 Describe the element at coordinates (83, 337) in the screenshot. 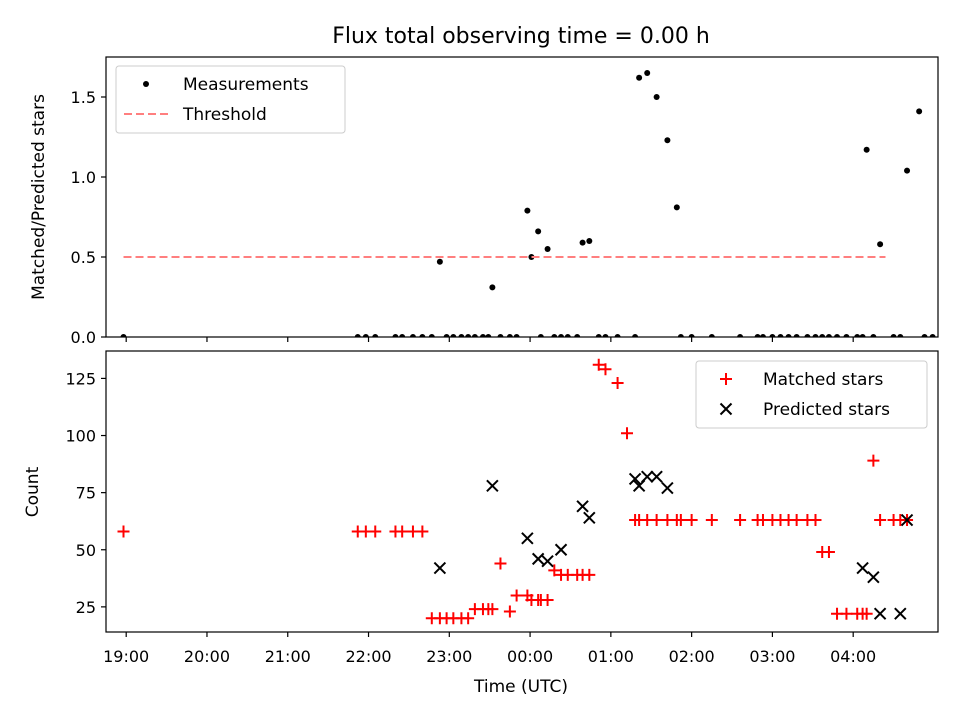

I see `y-tick-label: 0.0` at that location.